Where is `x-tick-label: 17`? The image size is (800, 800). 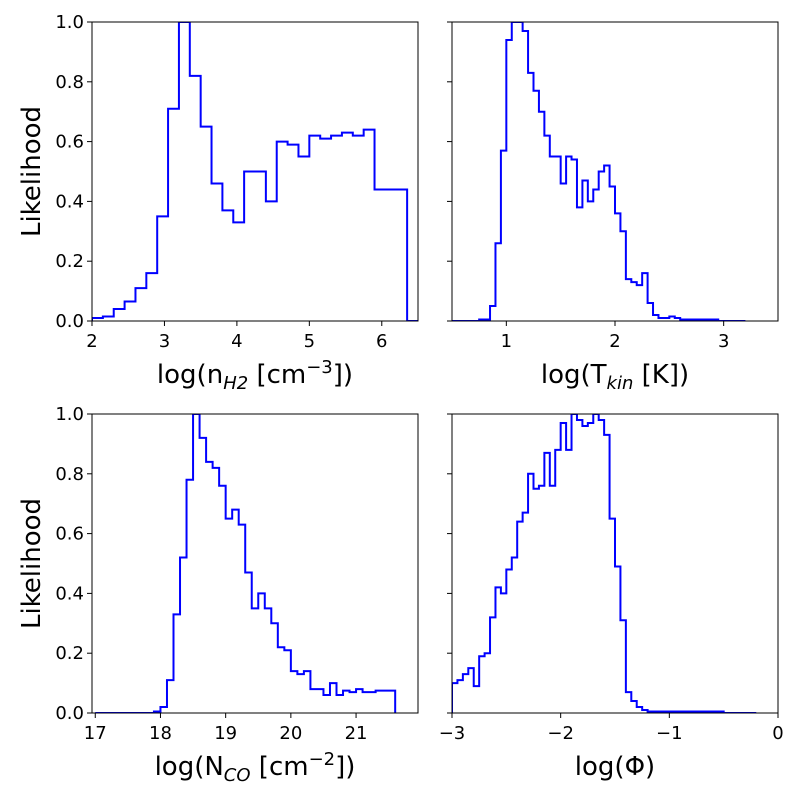
x-tick-label: 17 is located at coordinates (95, 733).